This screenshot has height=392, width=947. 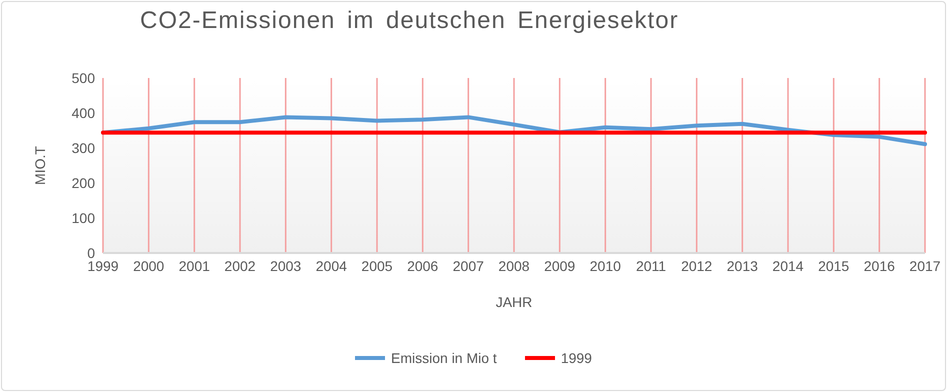 What do you see at coordinates (925, 266) in the screenshot?
I see `x-tick-label: 2017` at bounding box center [925, 266].